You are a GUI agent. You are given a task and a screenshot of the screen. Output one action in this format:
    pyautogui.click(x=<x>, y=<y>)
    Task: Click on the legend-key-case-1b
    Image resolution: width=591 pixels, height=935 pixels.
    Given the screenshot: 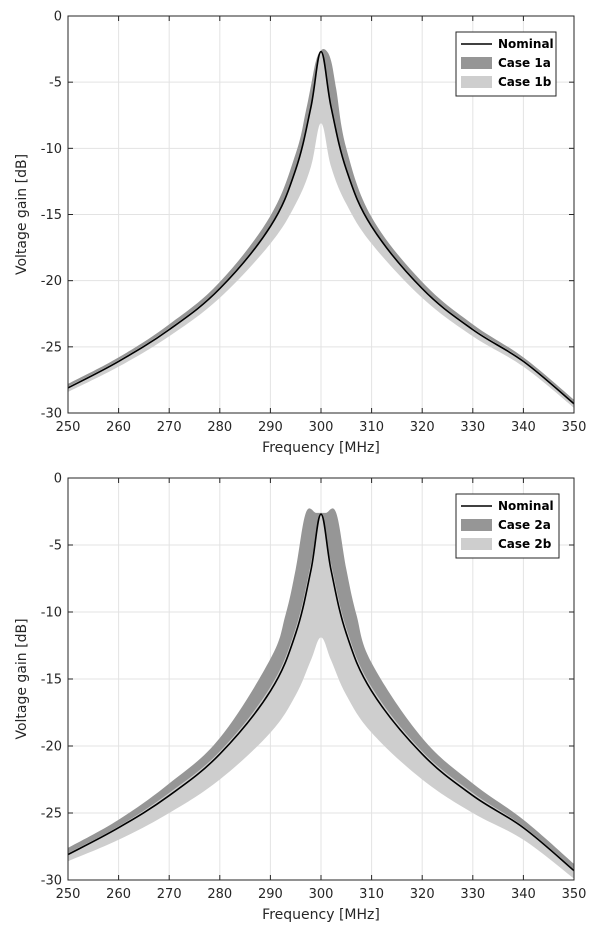 What is the action you would take?
    pyautogui.click(x=476, y=82)
    